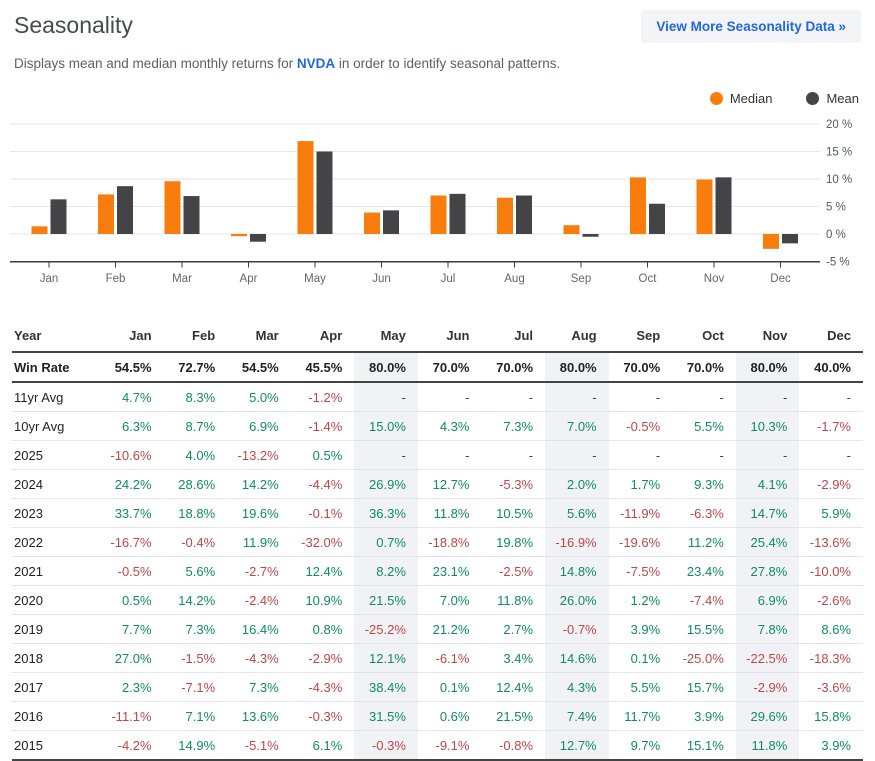 The width and height of the screenshot is (875, 761). Describe the element at coordinates (449, 716) in the screenshot. I see `cell-2016-jun: 0.6%` at that location.